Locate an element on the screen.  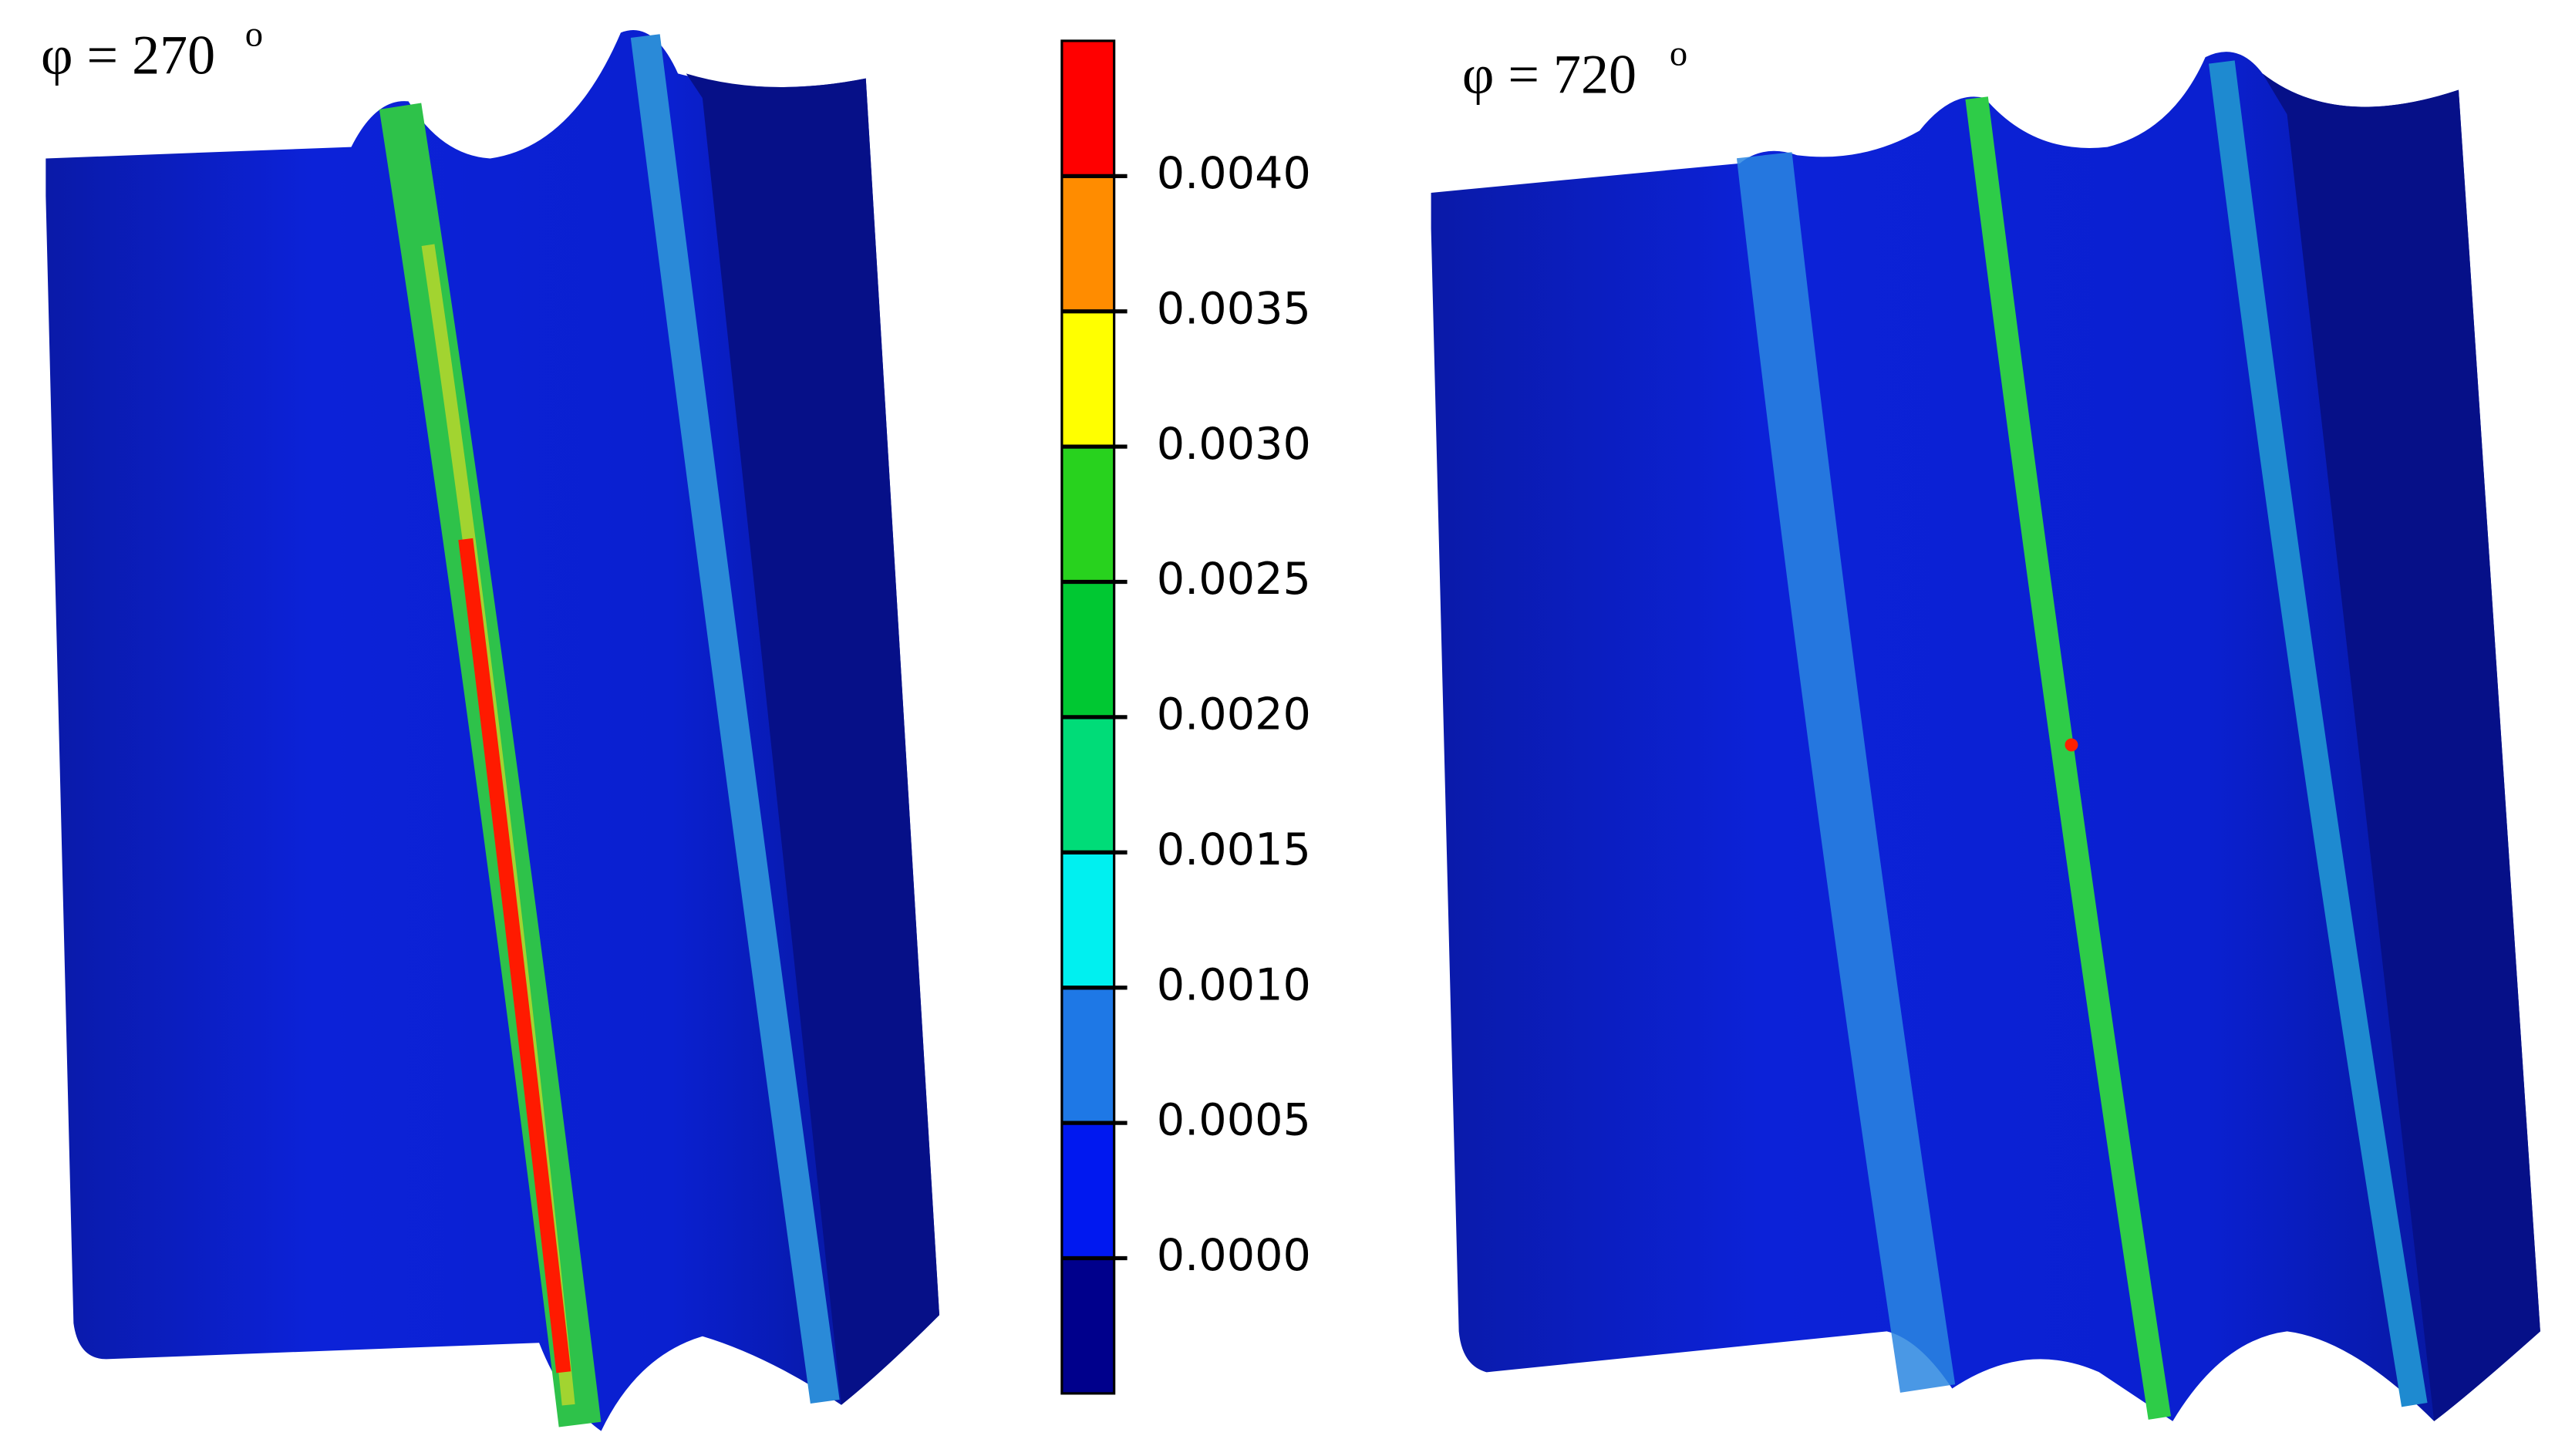
panel-label: φ = 720 is located at coordinates (1549, 75).